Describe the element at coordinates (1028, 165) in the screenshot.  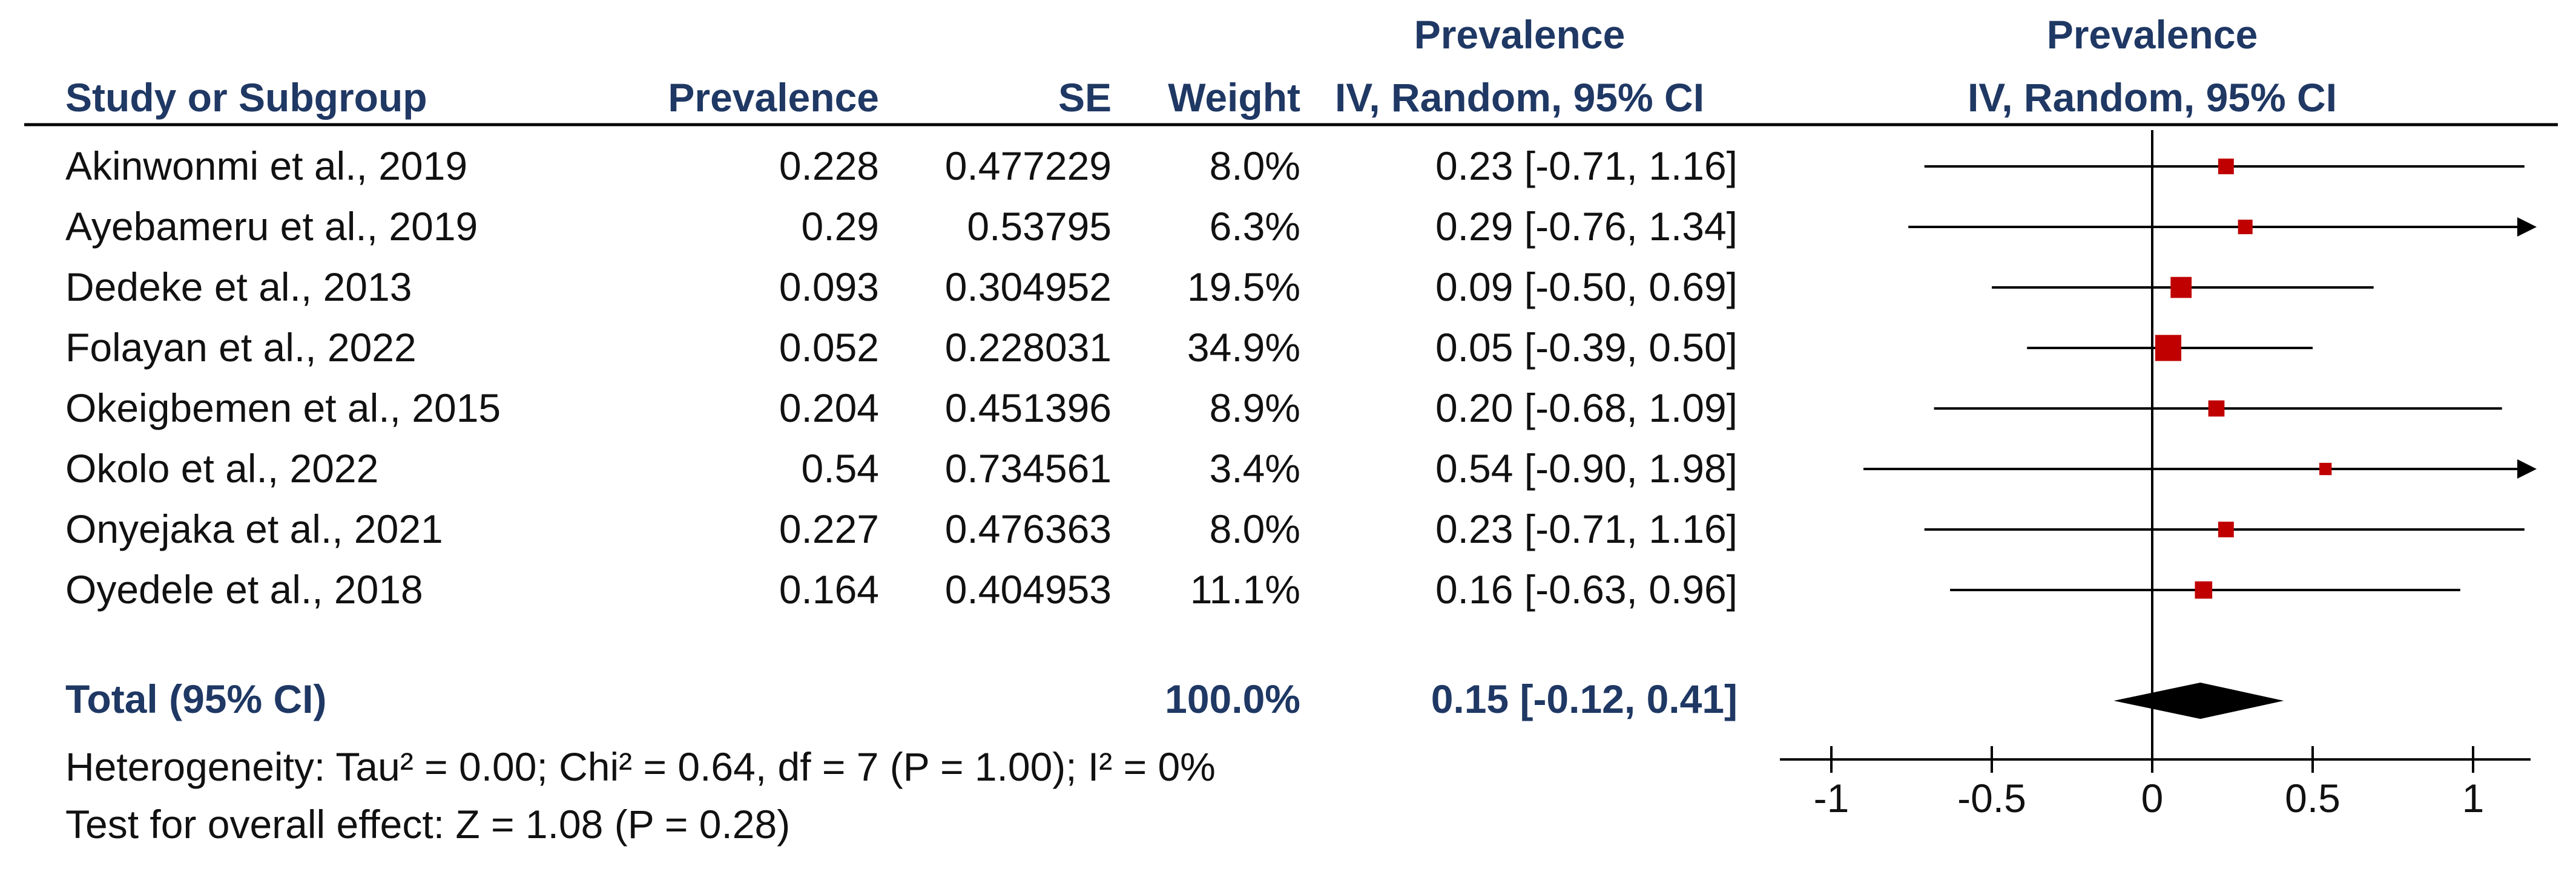
I see `study-se: 0.477229` at that location.